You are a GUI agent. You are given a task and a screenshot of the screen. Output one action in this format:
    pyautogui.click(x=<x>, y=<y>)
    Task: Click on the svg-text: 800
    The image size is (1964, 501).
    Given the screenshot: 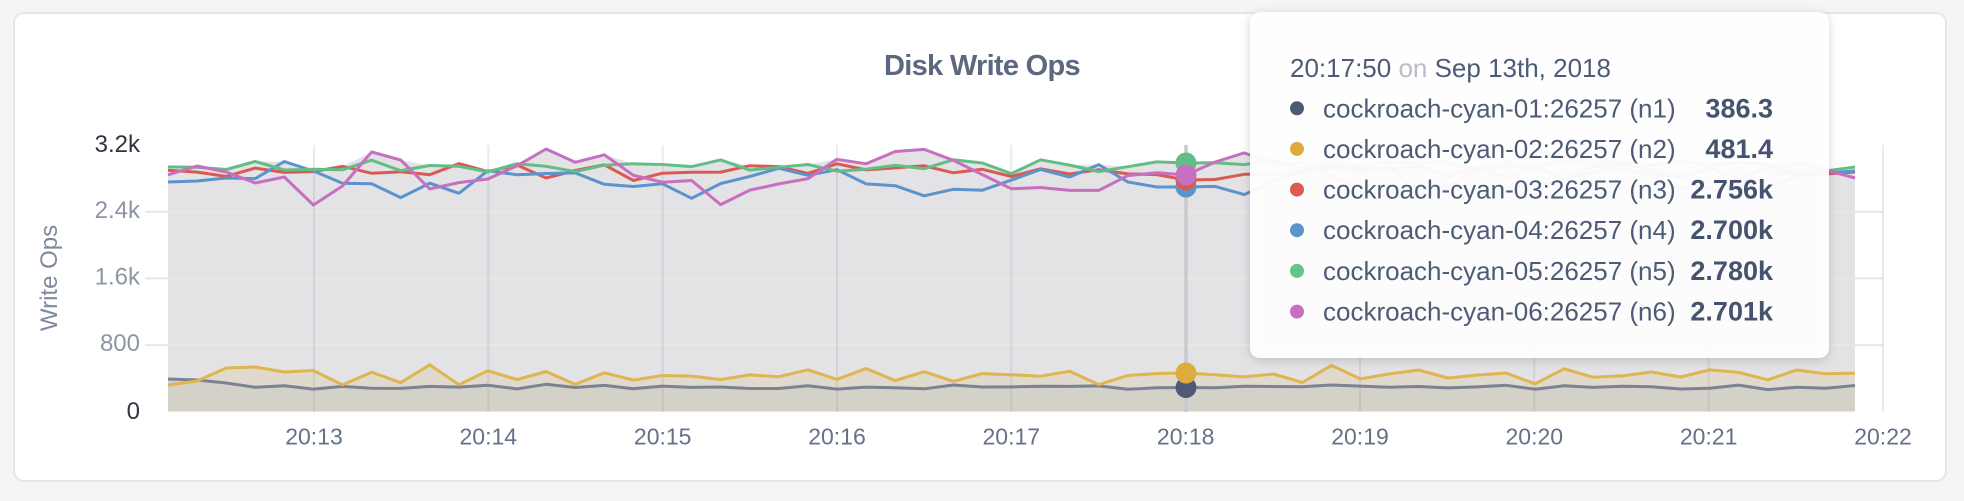 What is the action you would take?
    pyautogui.click(x=120, y=343)
    